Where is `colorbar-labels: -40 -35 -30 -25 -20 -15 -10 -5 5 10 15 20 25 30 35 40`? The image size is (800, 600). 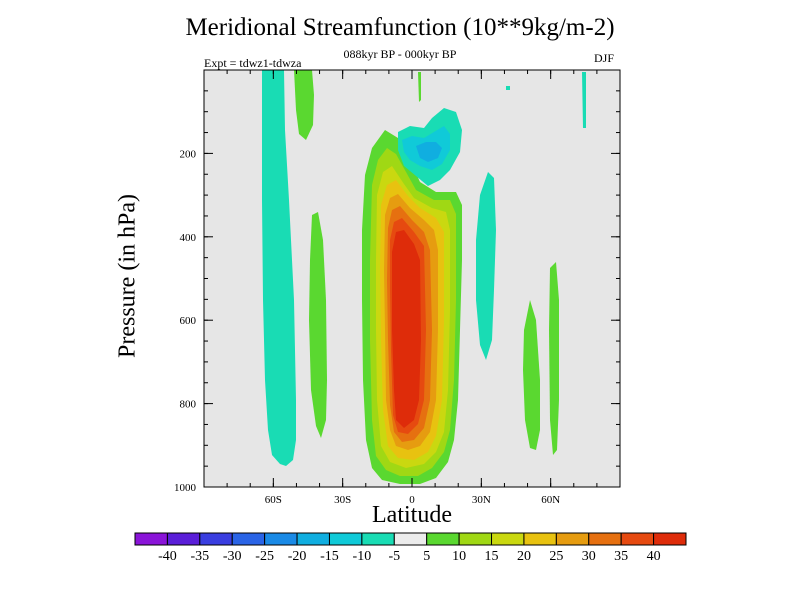
colorbar-labels: -40 -35 -30 -25 -20 -15 -10 -5 5 10 15 20 25 30 35 40 is located at coordinates (409, 556).